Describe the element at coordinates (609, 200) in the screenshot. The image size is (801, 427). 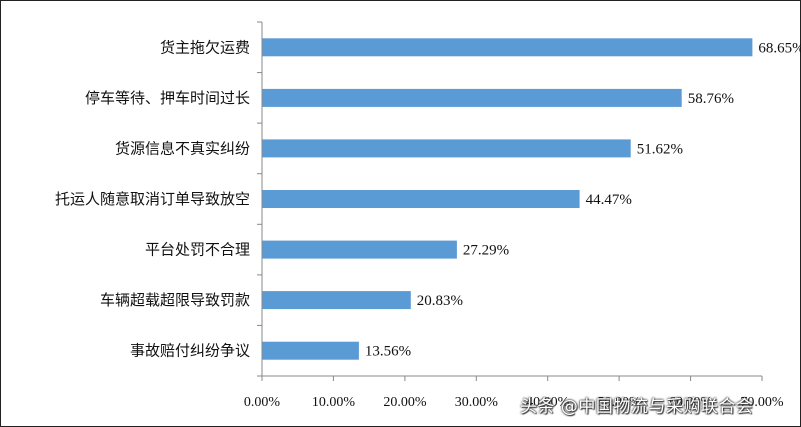
I see `value-label: 44.47%` at that location.